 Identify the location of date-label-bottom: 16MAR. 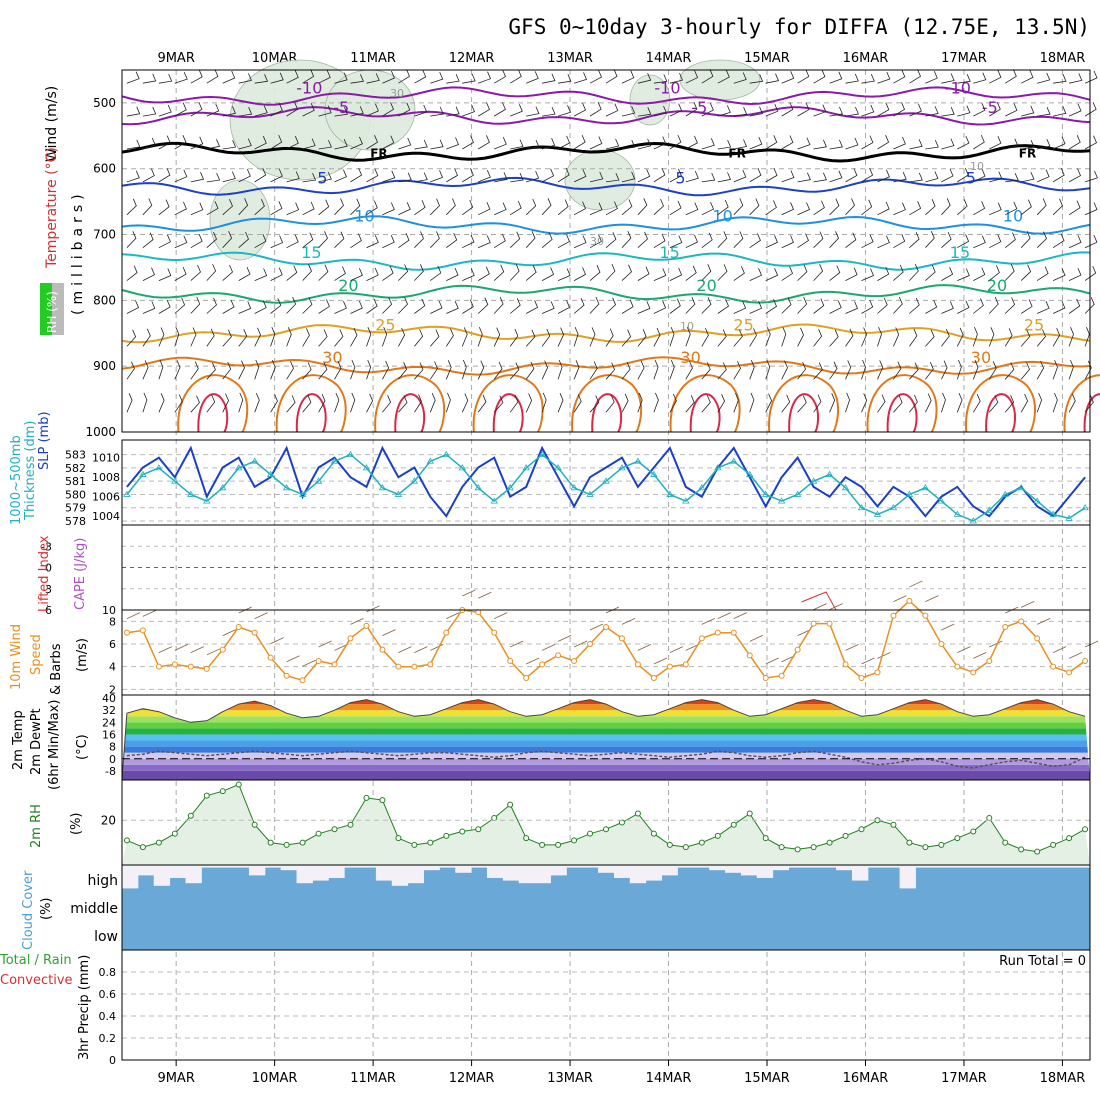
(866, 1078).